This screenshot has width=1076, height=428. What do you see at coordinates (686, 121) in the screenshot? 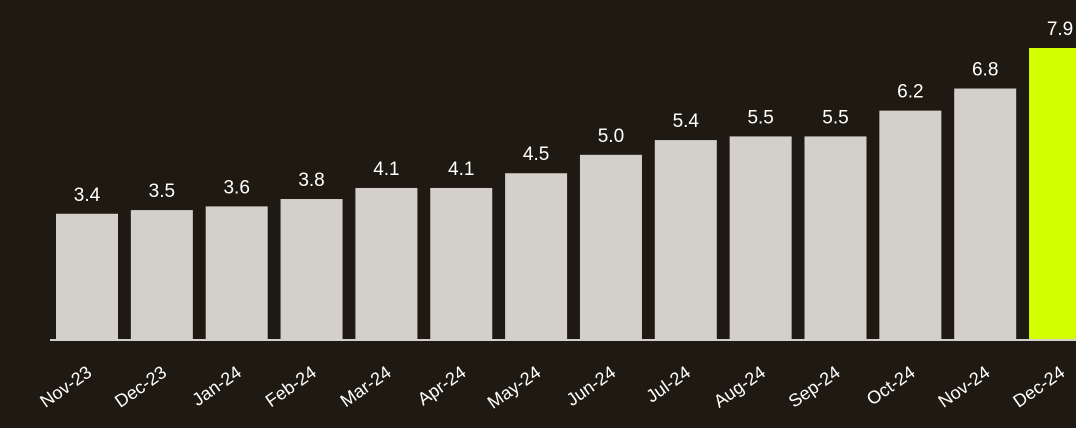
I see `bar-value-label: 5.4` at bounding box center [686, 121].